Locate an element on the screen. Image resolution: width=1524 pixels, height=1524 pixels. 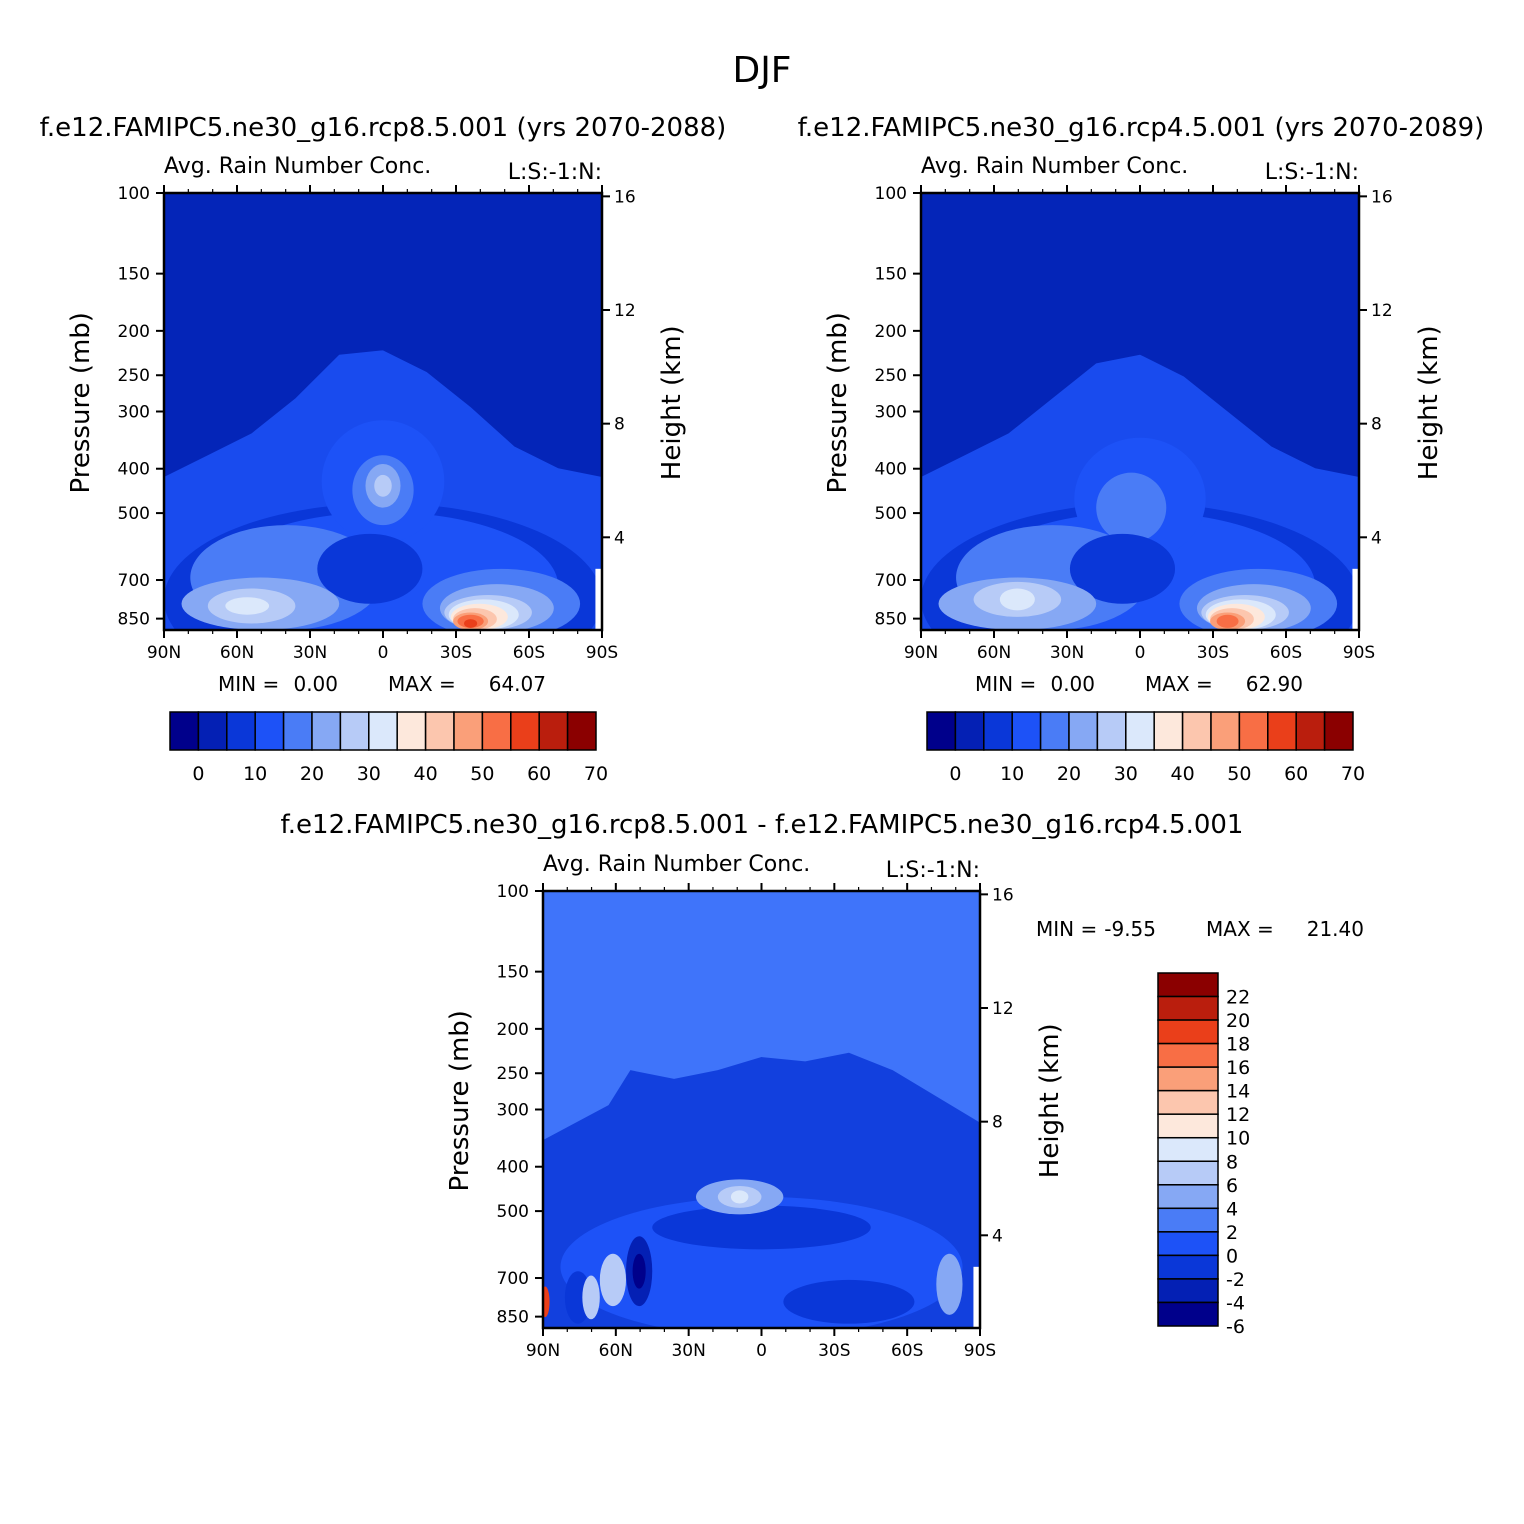
colorbar-label: 70 is located at coordinates (1353, 774).